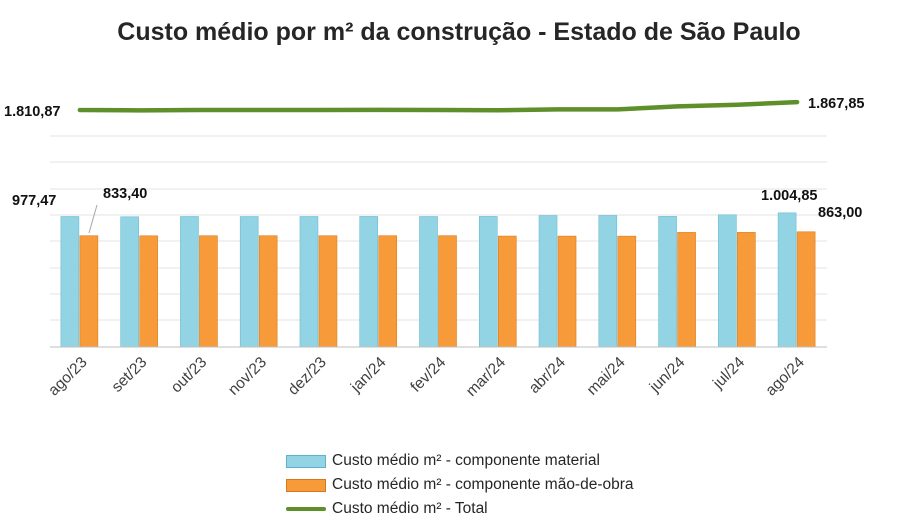  What do you see at coordinates (606, 376) in the screenshot?
I see `x-tick-label: mai/24` at bounding box center [606, 376].